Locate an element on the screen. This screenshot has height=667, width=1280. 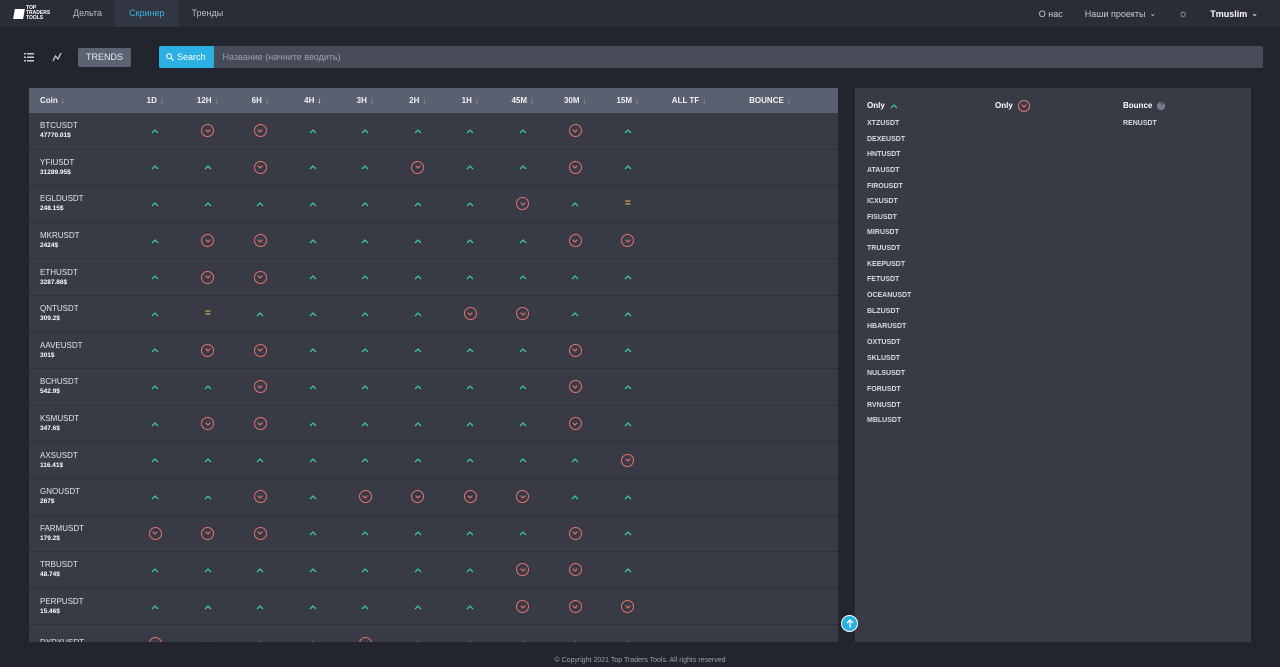
help-icon: ? is located at coordinates (1161, 105).